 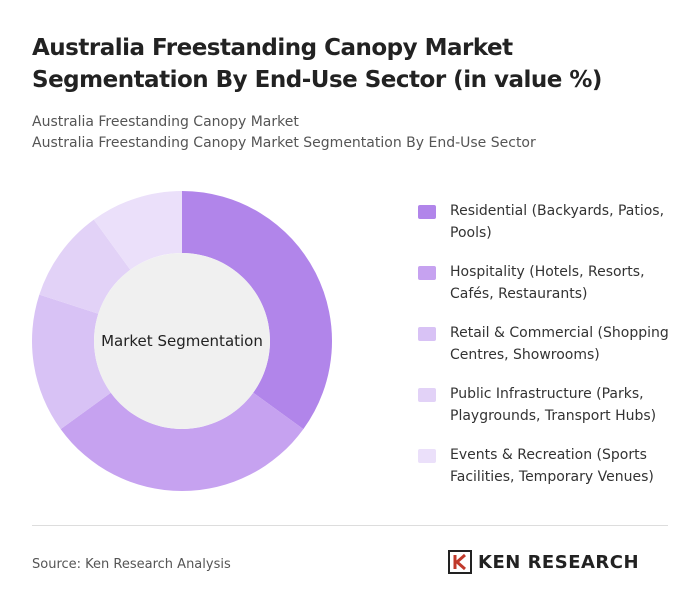 I want to click on brand-logo, so click(x=460, y=562).